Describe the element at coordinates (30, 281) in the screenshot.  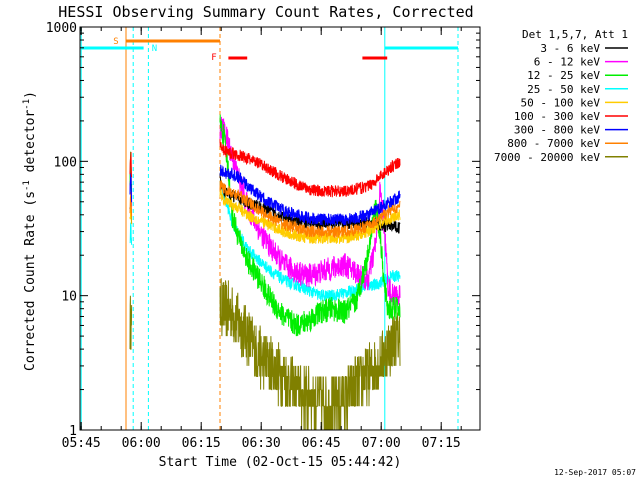
I see `ylabel-main: Corrected Count Rate (s` at that location.